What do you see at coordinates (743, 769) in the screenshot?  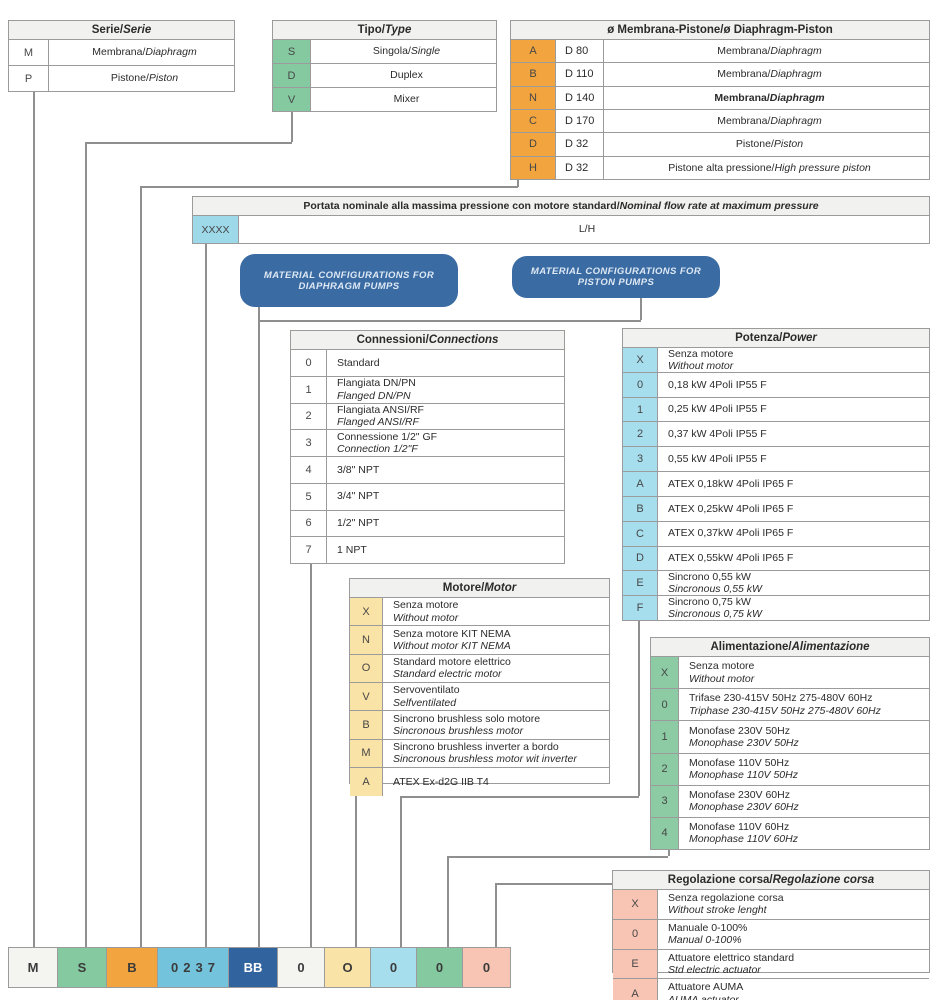 I see `description-cell: Monofase 110V 50Hz Monophase 110V 50Hz` at bounding box center [743, 769].